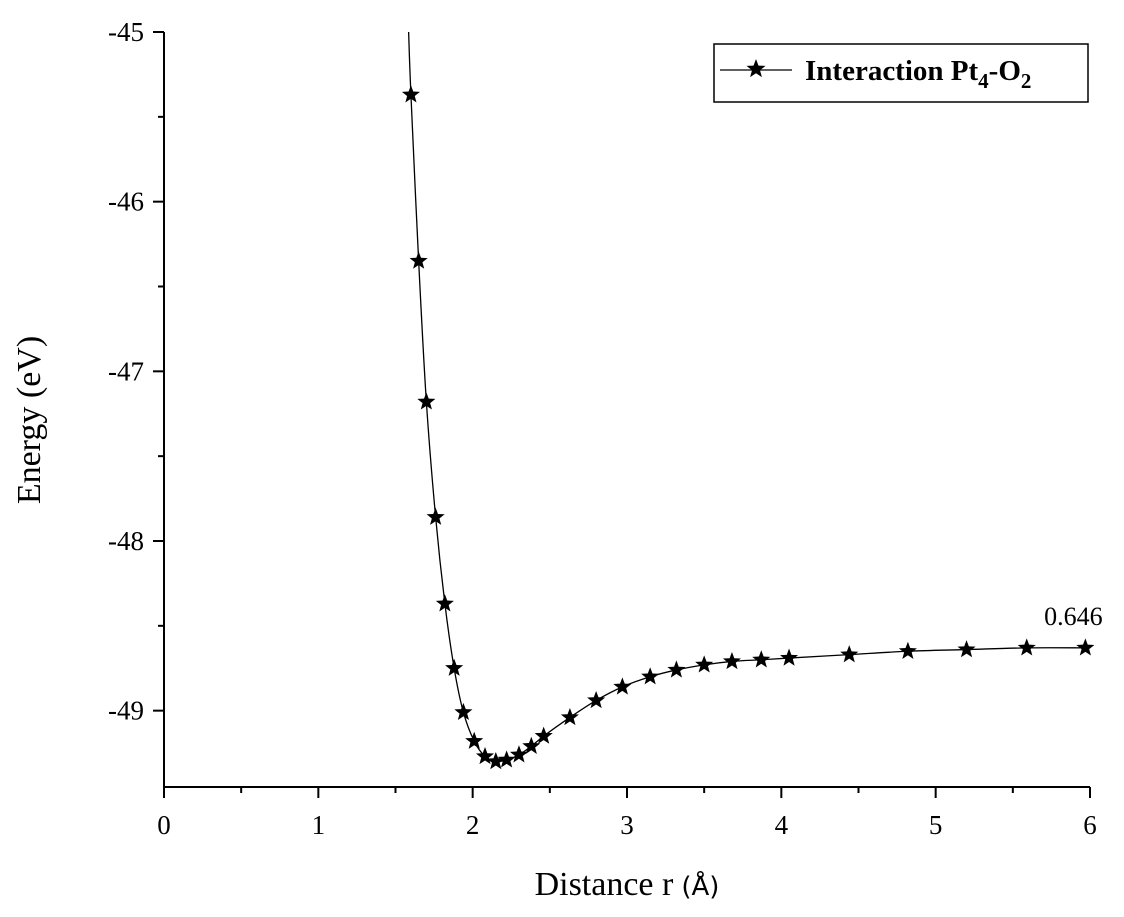 The width and height of the screenshot is (1124, 917). What do you see at coordinates (983, 81) in the screenshot?
I see `legend-label-sub1: 4` at bounding box center [983, 81].